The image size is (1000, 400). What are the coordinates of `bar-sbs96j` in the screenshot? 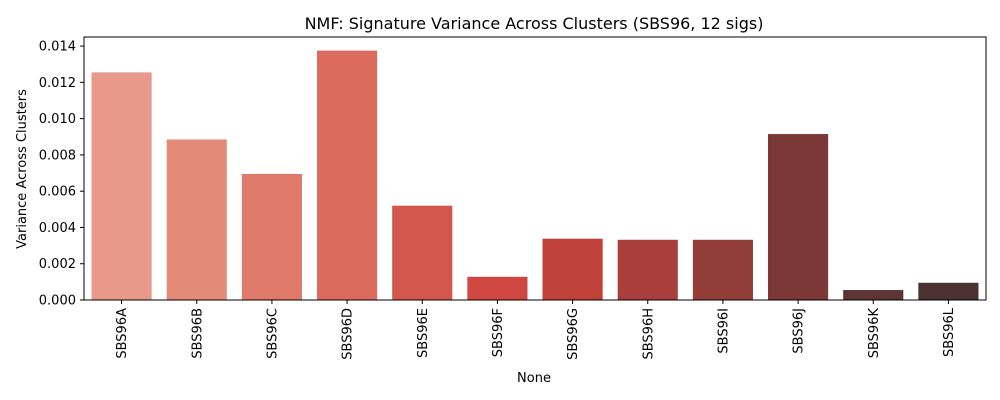 It's located at (798, 217).